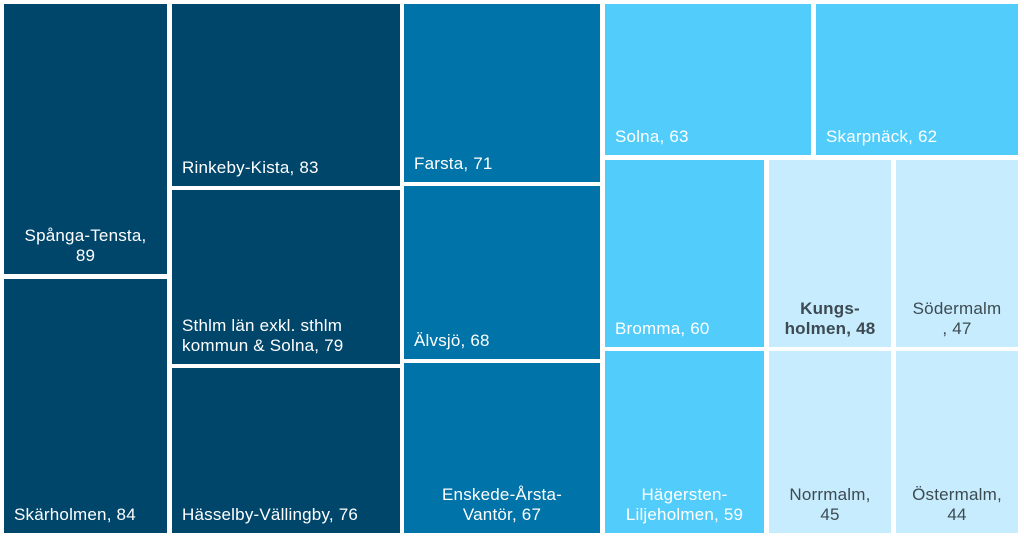  I want to click on treemap-tile: Enskede-Årsta- Vantör, 67, so click(502, 448).